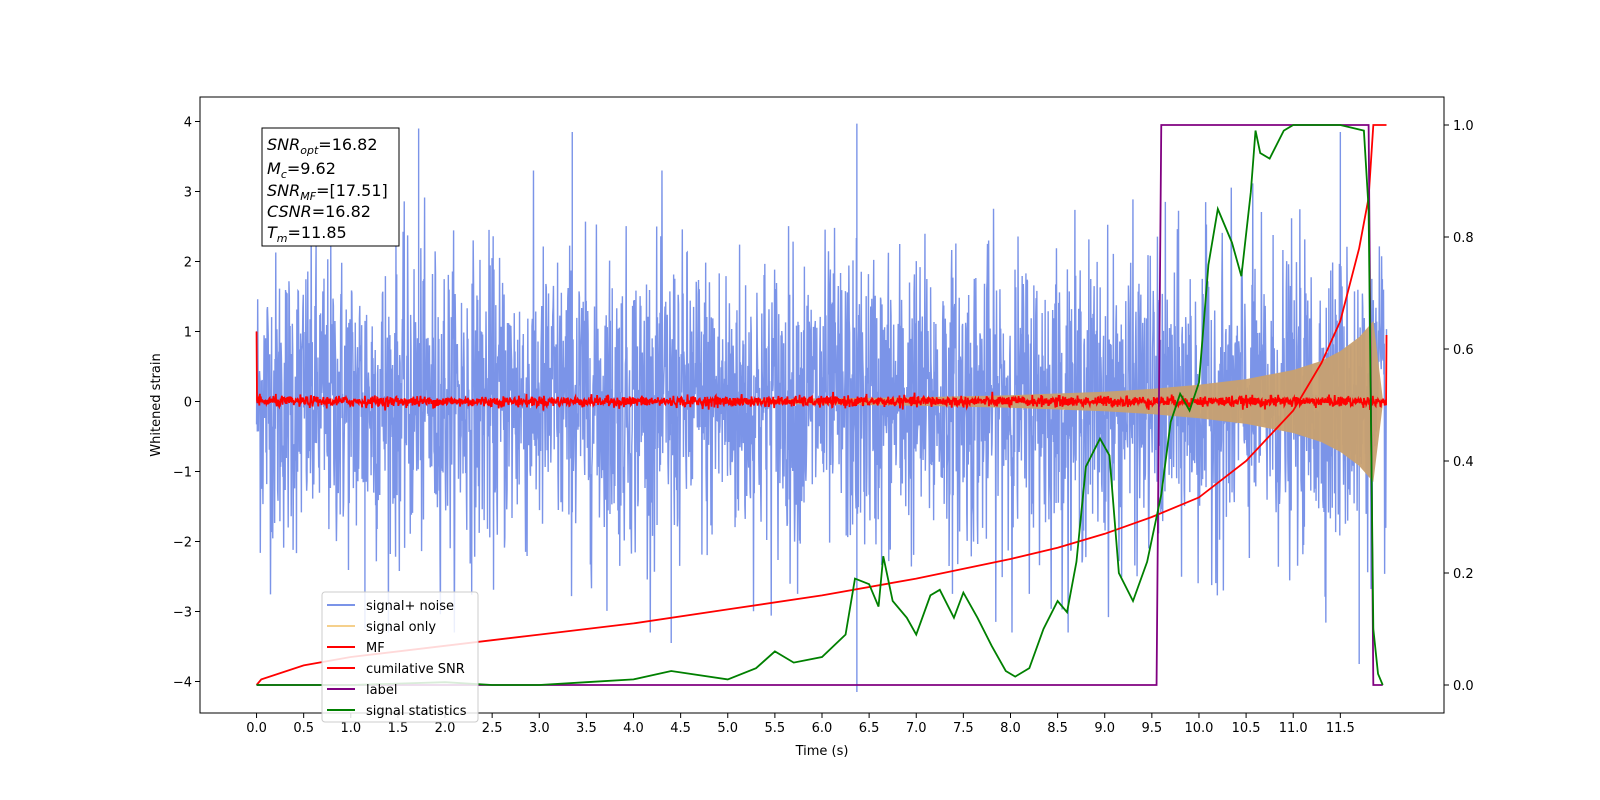  What do you see at coordinates (1463, 462) in the screenshot?
I see `y2-tick-label: 0.4` at bounding box center [1463, 462].